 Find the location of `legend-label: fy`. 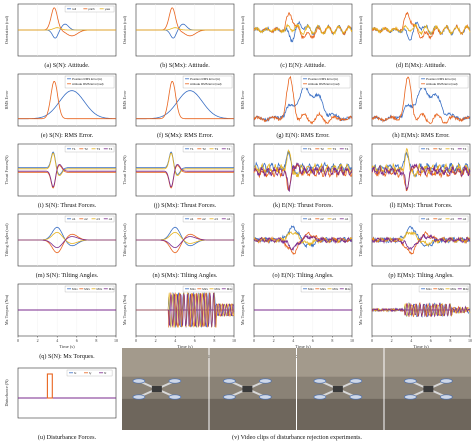

legend-label: fy is located at coordinates (90, 373).